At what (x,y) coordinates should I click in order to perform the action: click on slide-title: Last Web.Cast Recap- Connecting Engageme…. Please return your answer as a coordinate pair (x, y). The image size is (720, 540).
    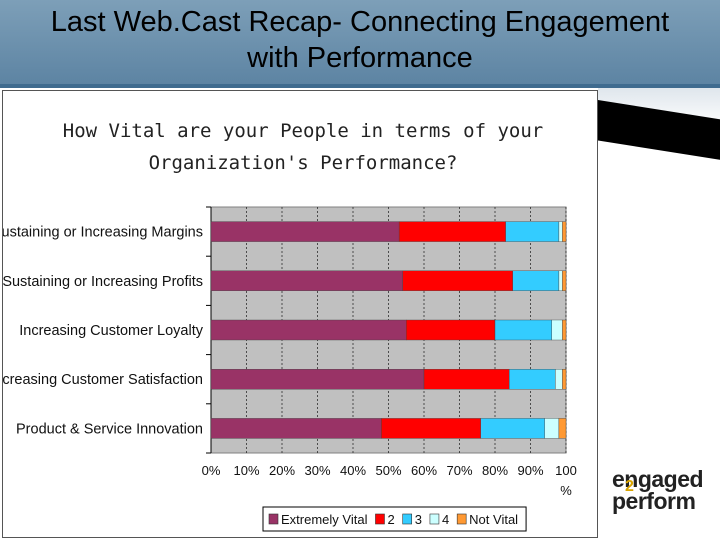
    Looking at the image, I should click on (360, 40).